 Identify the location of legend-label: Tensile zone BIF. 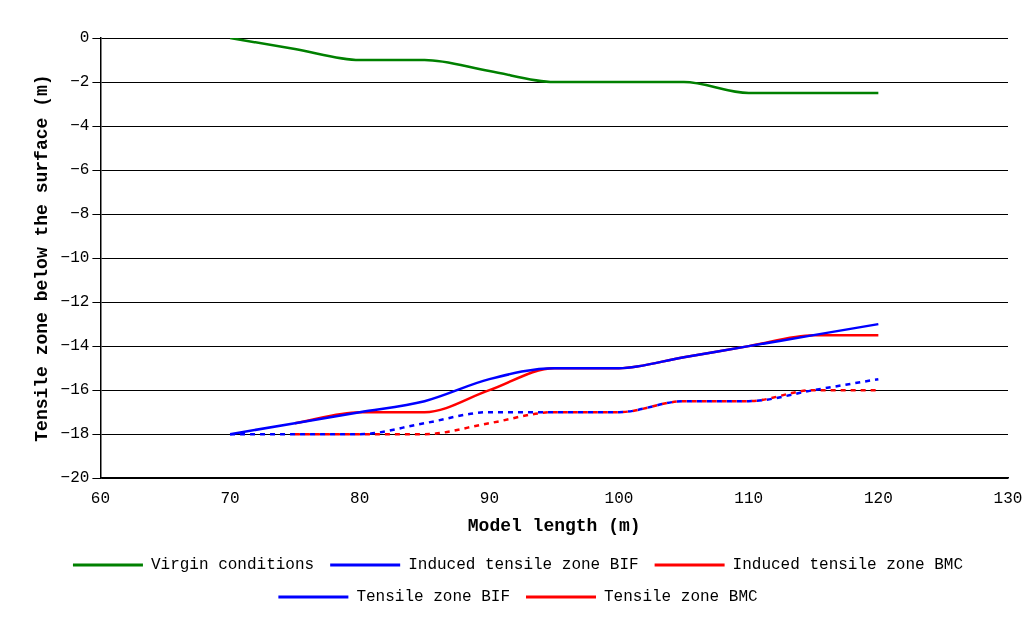
(433, 597).